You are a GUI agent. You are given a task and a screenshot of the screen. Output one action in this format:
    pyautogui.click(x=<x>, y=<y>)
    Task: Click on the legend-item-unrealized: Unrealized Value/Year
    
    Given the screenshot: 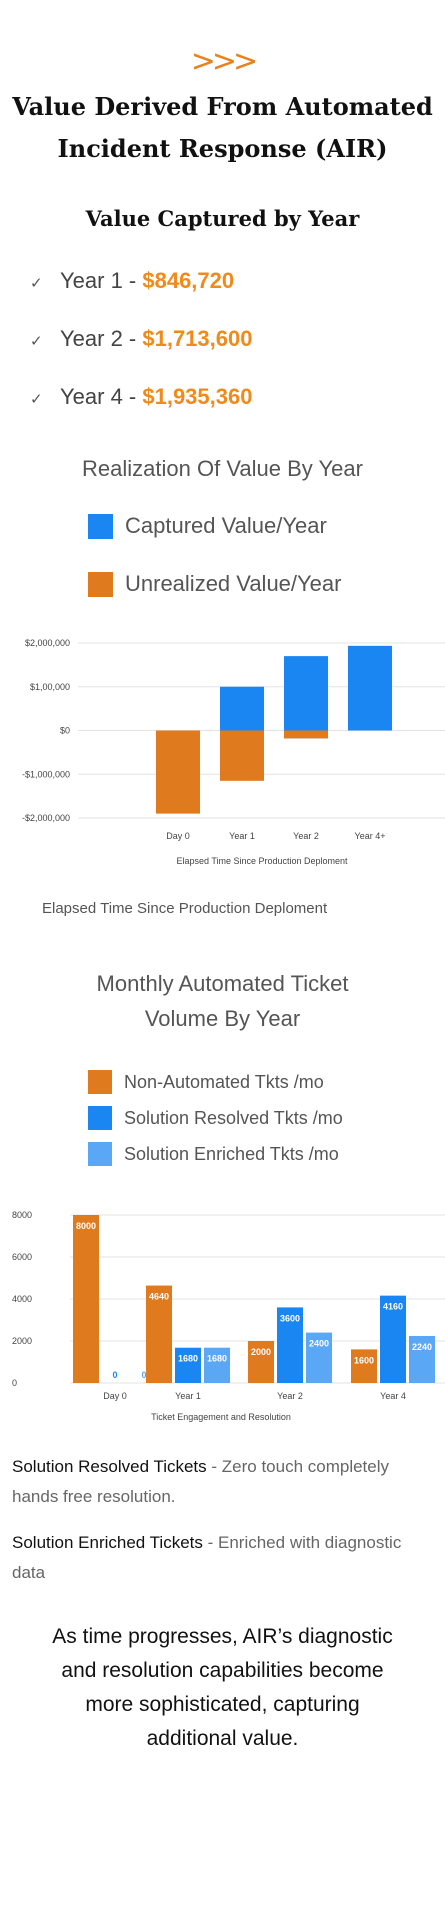 What is the action you would take?
    pyautogui.click(x=214, y=584)
    